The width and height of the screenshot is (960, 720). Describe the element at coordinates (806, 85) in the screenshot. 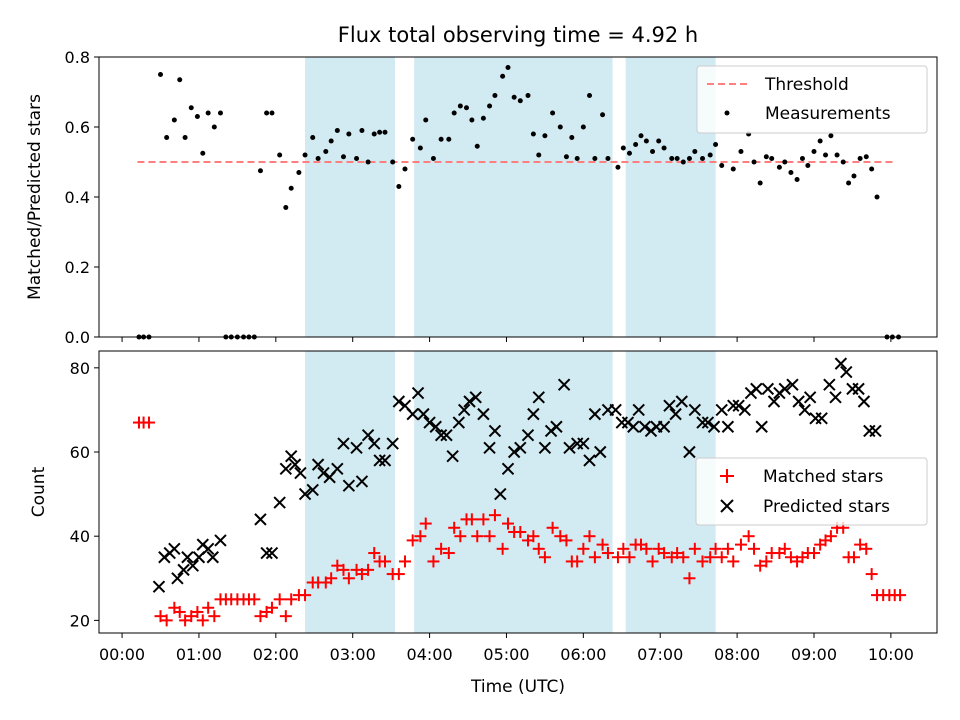

I see `legend-threshold-label: Threshold` at that location.